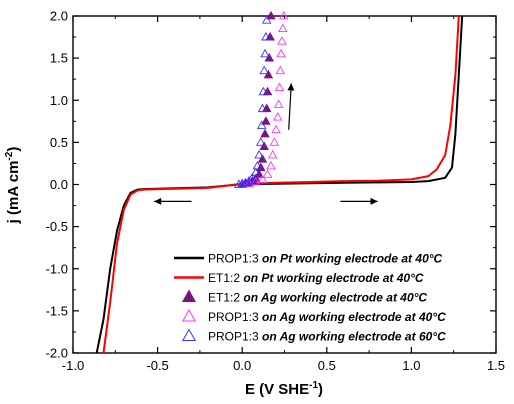 Image resolution: width=514 pixels, height=404 pixels. I want to click on legend-label-2: ET1:2 on Ag working electrode at 40°C, so click(317, 298).